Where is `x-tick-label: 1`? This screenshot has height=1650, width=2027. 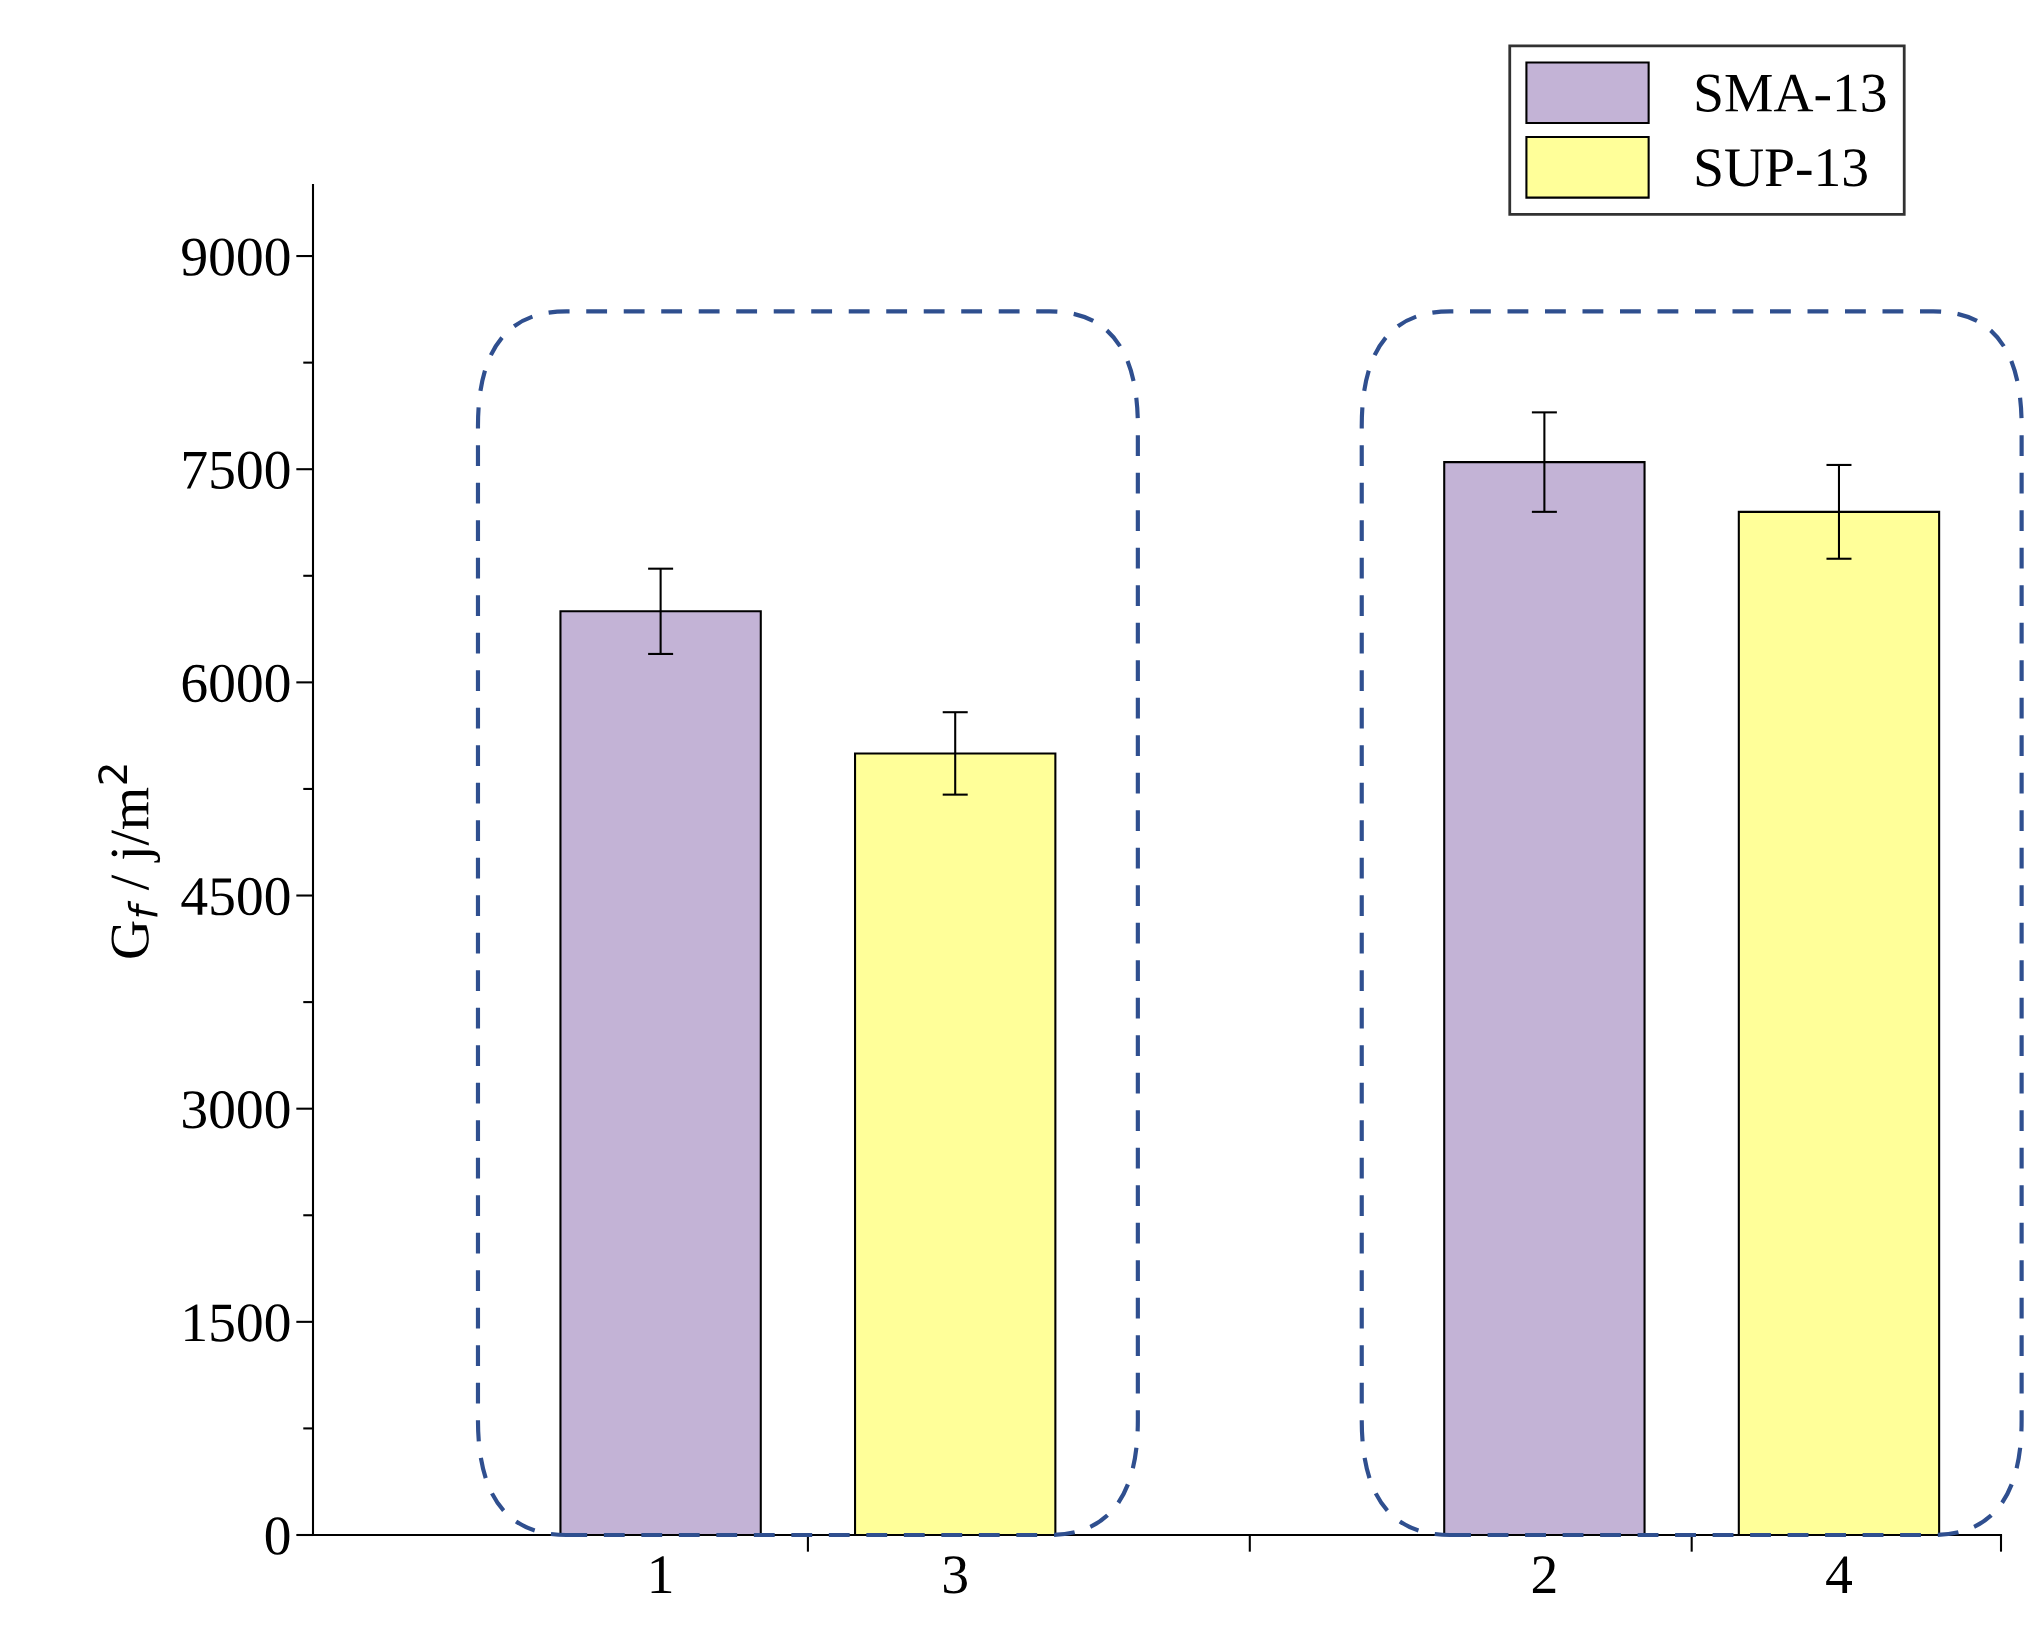 x-tick-label: 1 is located at coordinates (661, 1574).